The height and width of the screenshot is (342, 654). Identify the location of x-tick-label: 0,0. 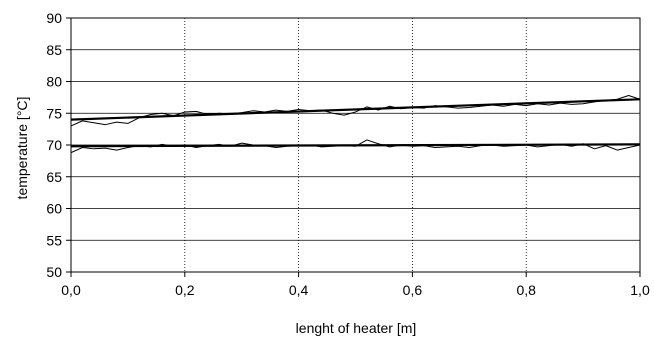
(71, 290).